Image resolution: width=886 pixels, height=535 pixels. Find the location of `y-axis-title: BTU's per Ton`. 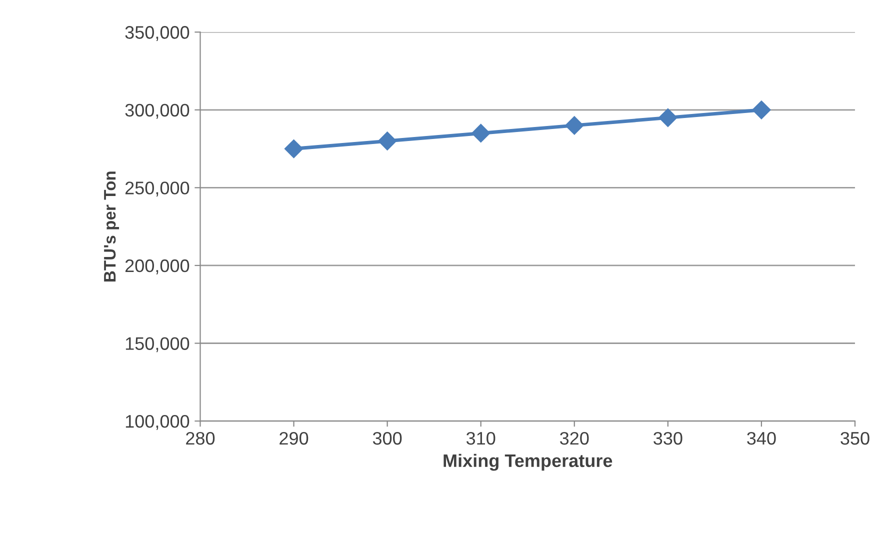

y-axis-title: BTU's per Ton is located at coordinates (112, 227).